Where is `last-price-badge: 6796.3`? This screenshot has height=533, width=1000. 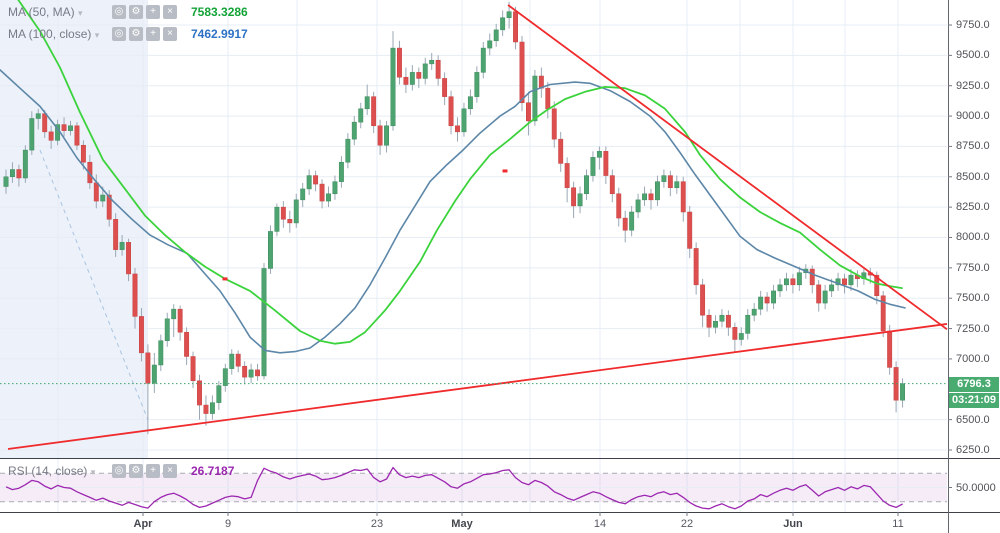 last-price-badge: 6796.3 is located at coordinates (974, 384).